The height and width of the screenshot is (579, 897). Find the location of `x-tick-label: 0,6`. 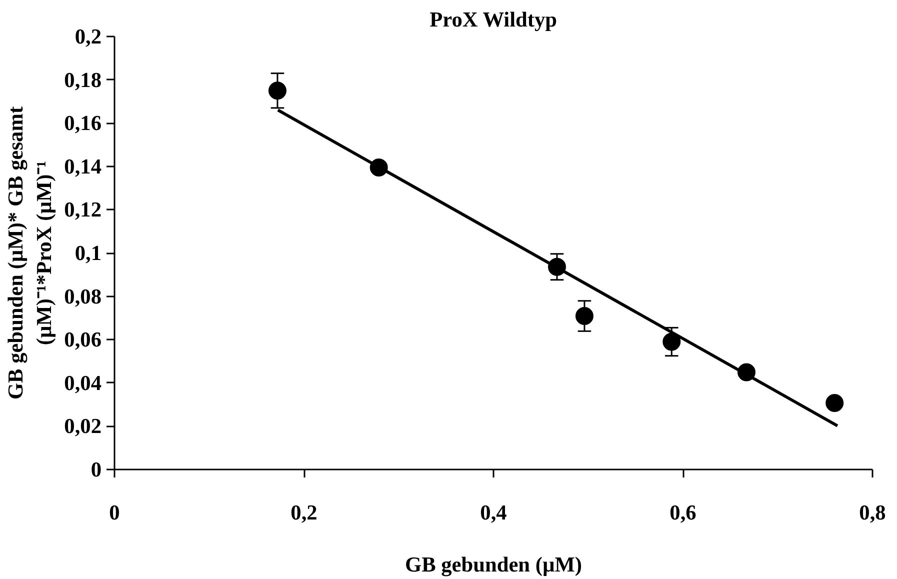

x-tick-label: 0,6 is located at coordinates (683, 512).